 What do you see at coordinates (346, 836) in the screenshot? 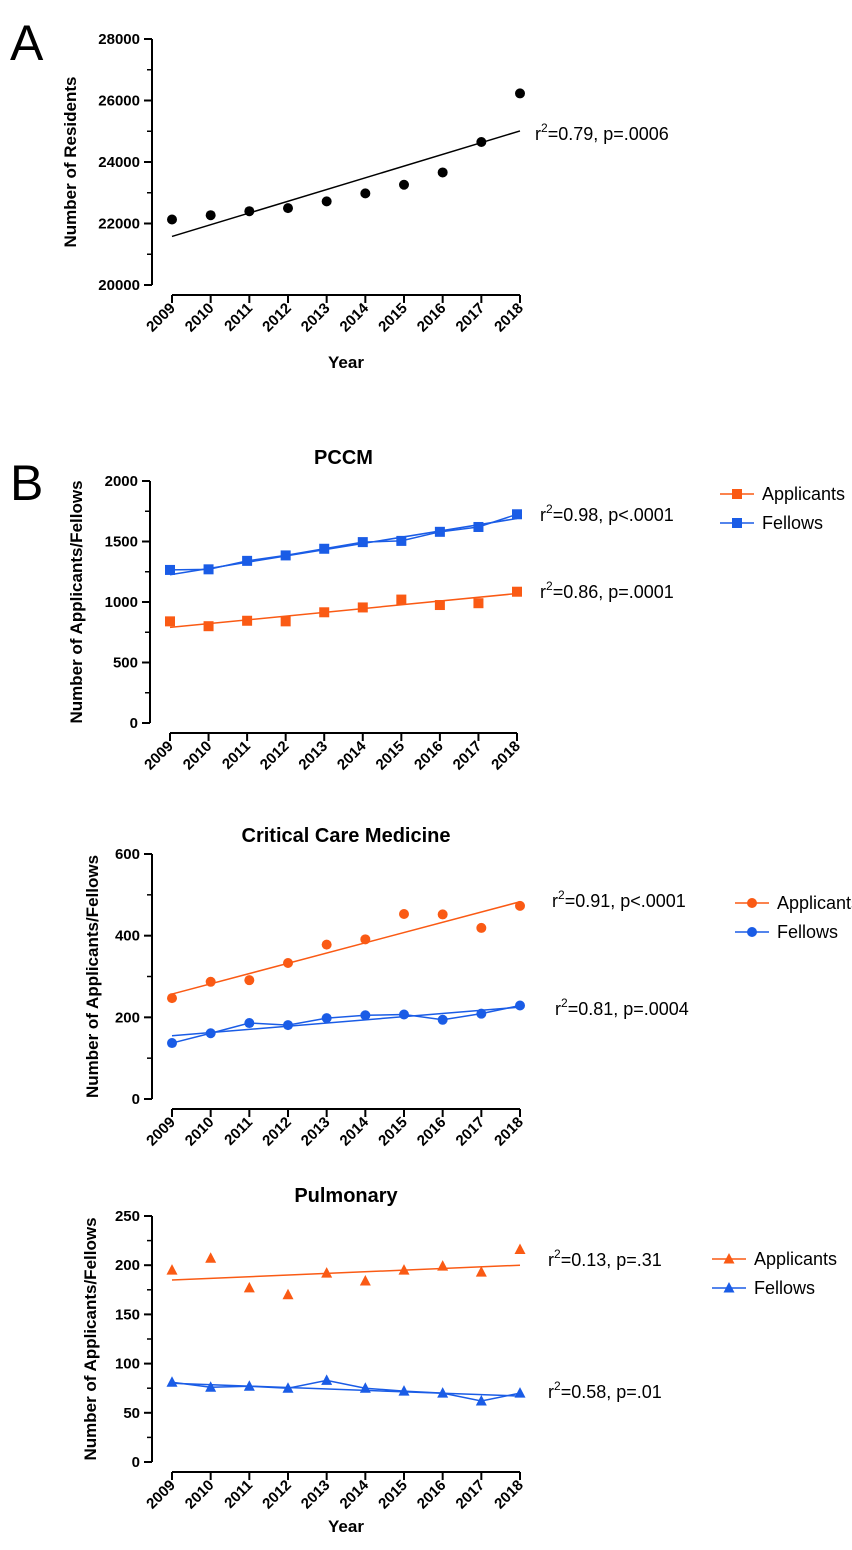
I see `chart-title: Critical Care Medicine` at bounding box center [346, 836].